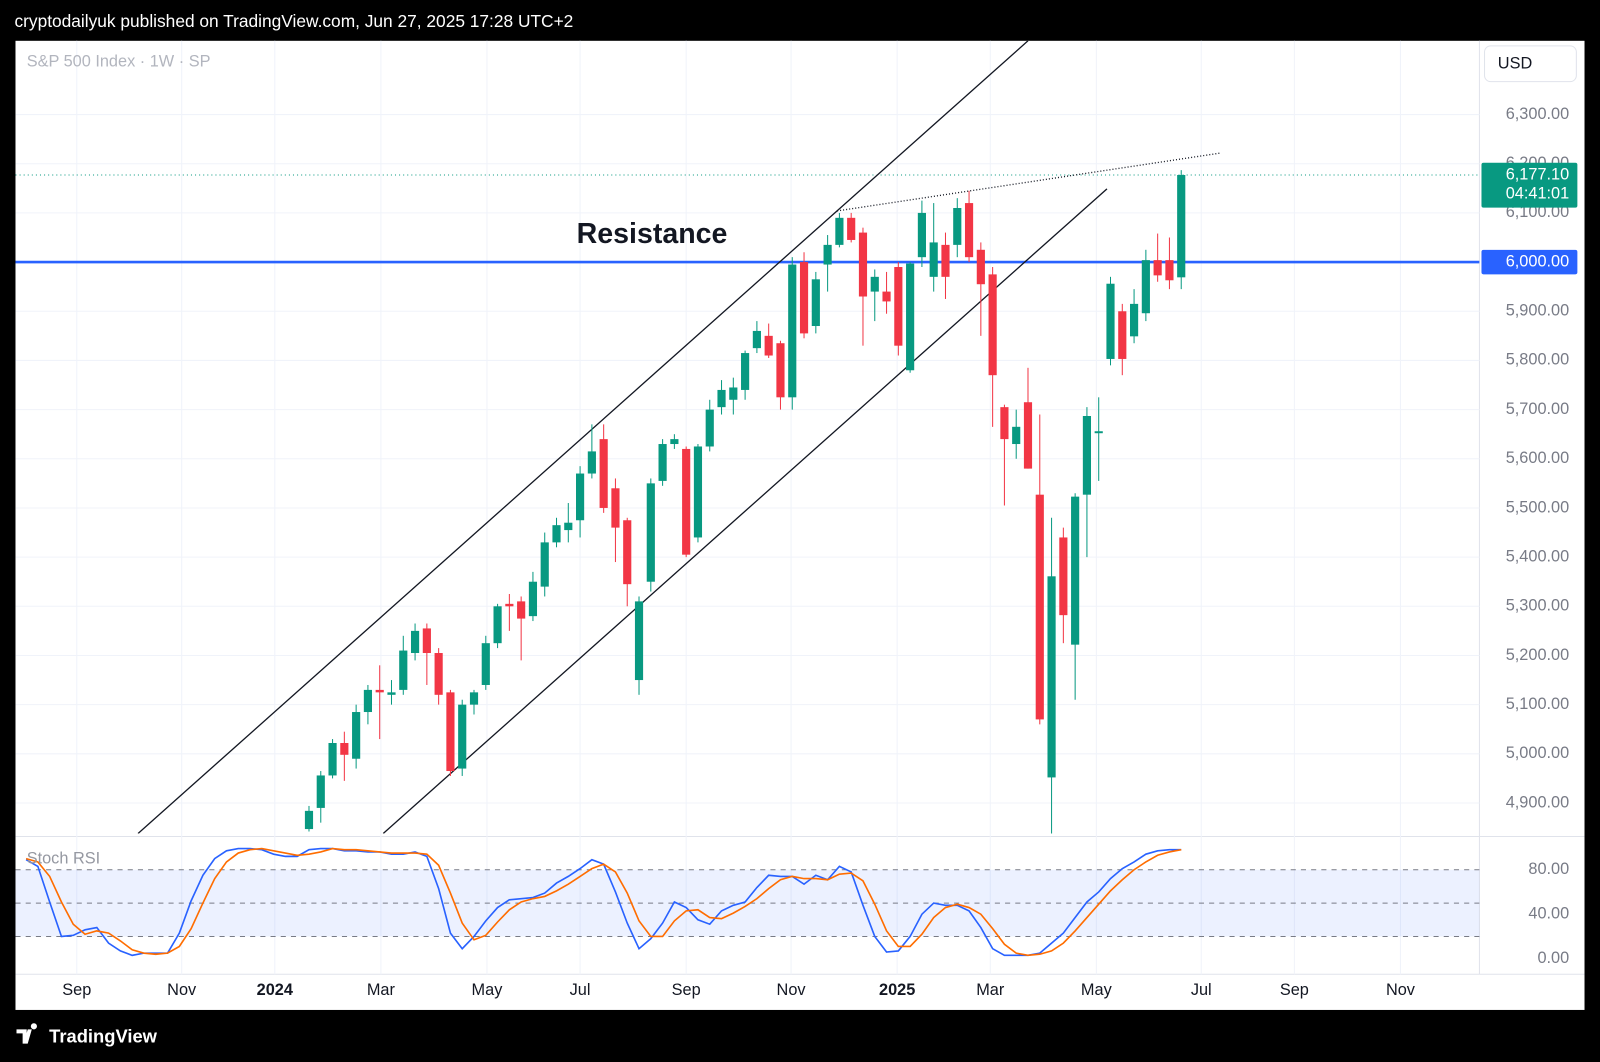  Describe the element at coordinates (1548, 869) in the screenshot. I see `y-tick-label: 80.00` at that location.